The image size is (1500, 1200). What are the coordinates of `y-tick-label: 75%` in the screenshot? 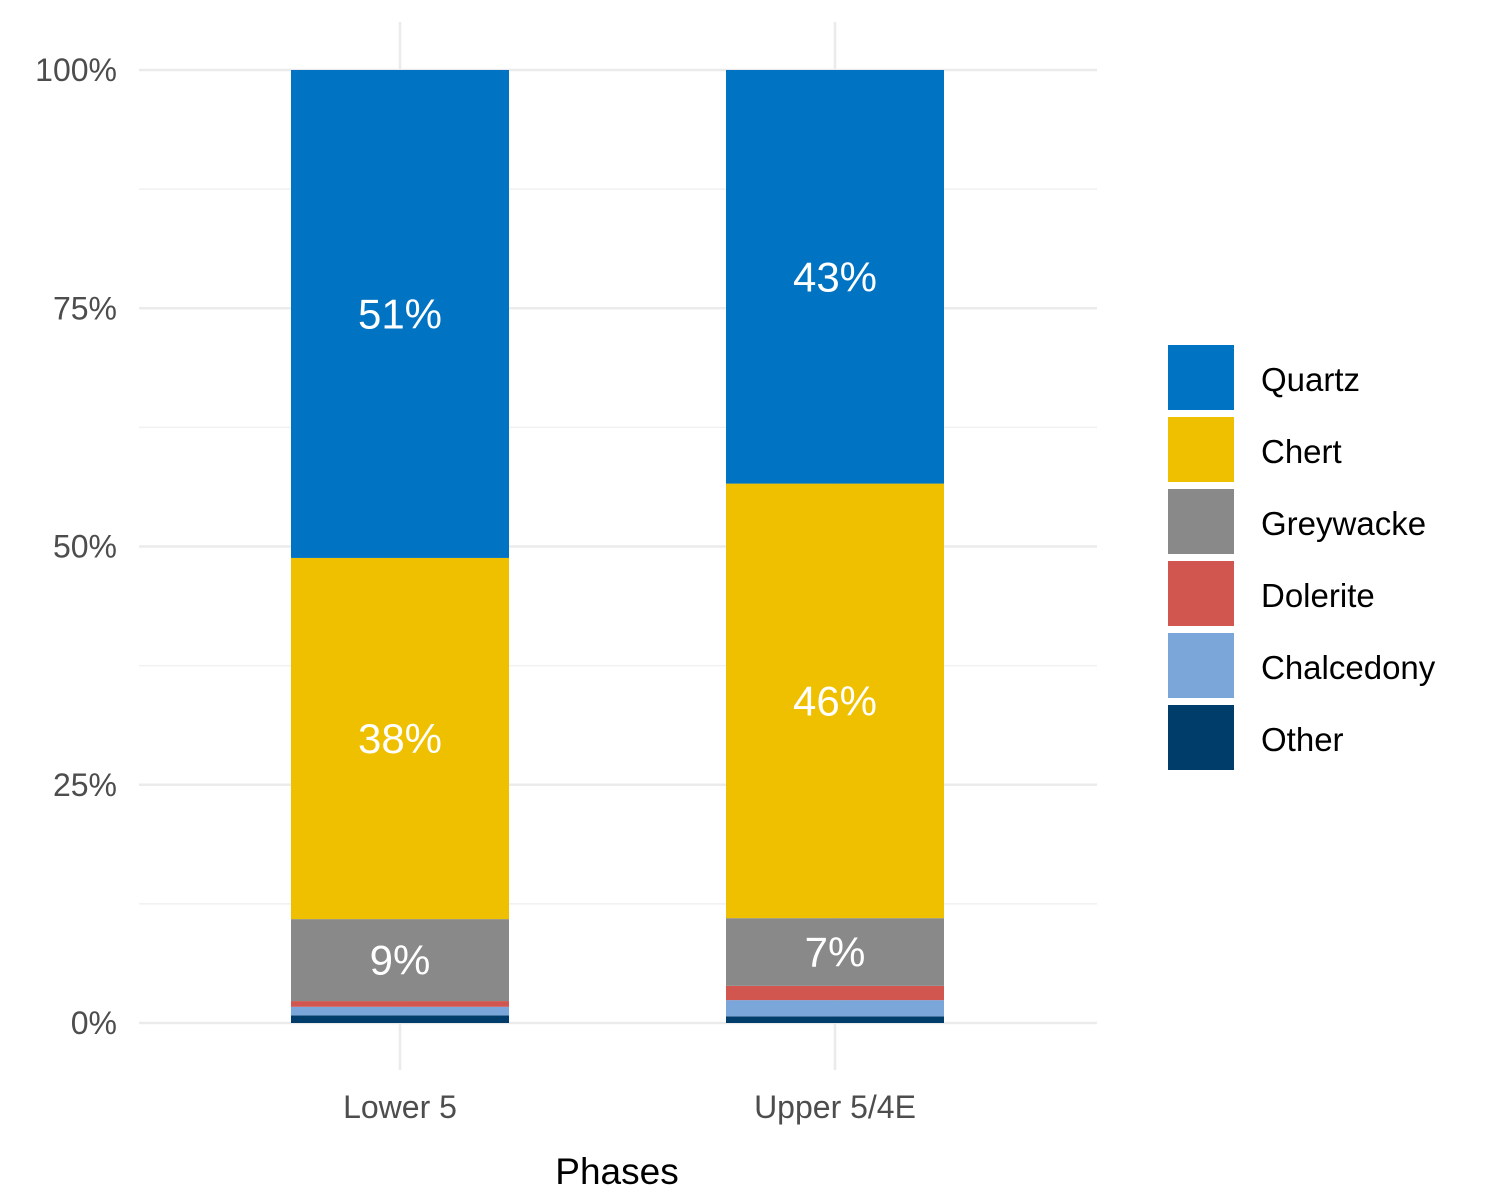 It's located at (85, 308).